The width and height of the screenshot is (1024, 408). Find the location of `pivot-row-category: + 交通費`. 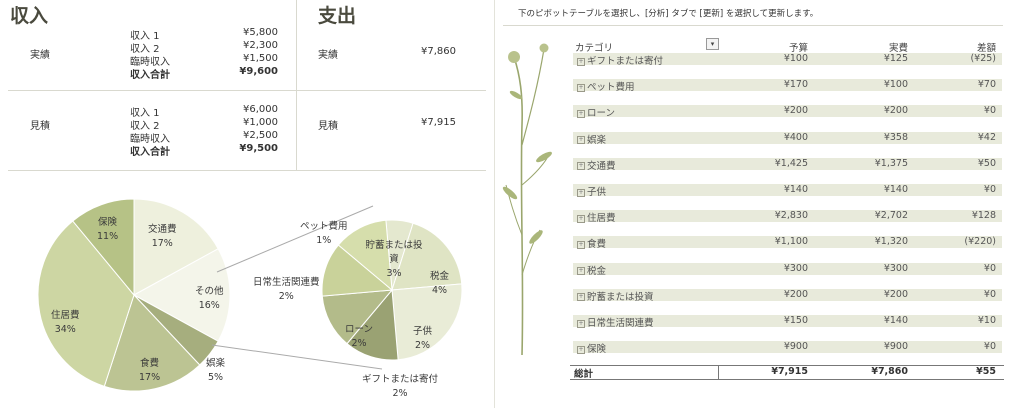

pivot-row-category: + 交通費 is located at coordinates (596, 165).